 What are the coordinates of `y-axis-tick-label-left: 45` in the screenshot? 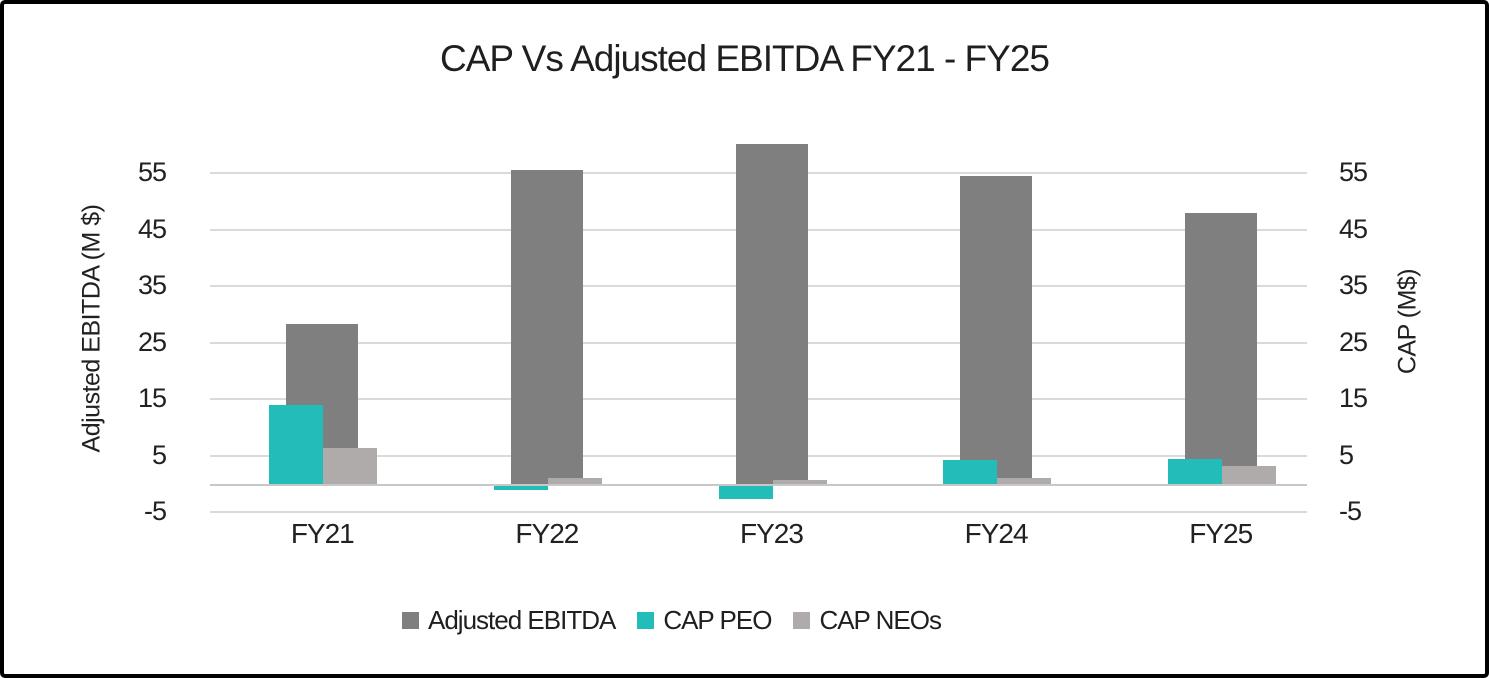 It's located at (152, 228).